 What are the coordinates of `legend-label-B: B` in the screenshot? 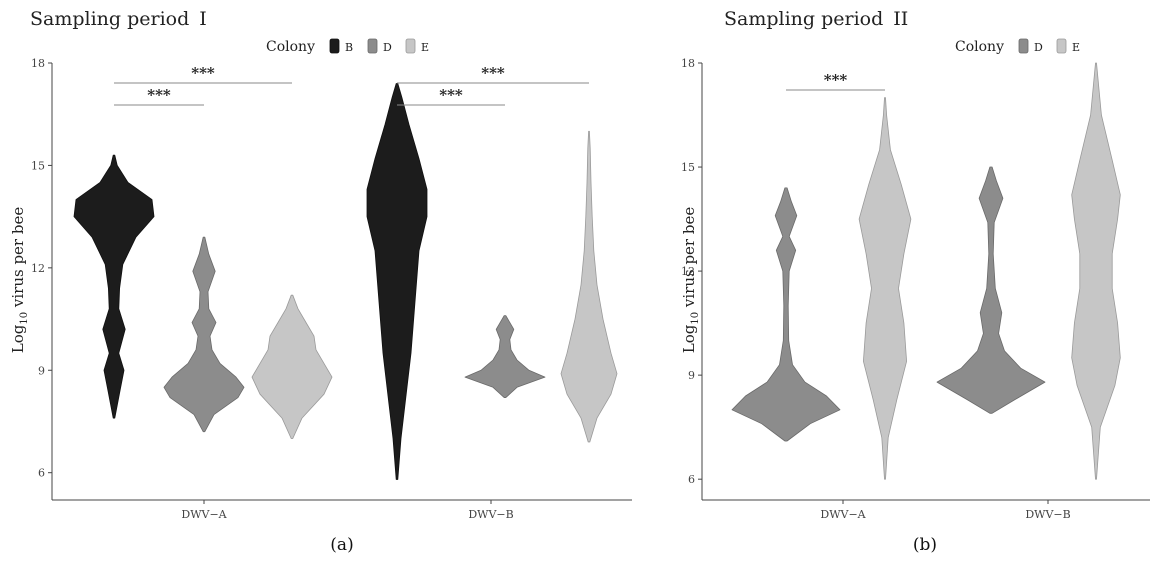 It's located at (349, 47).